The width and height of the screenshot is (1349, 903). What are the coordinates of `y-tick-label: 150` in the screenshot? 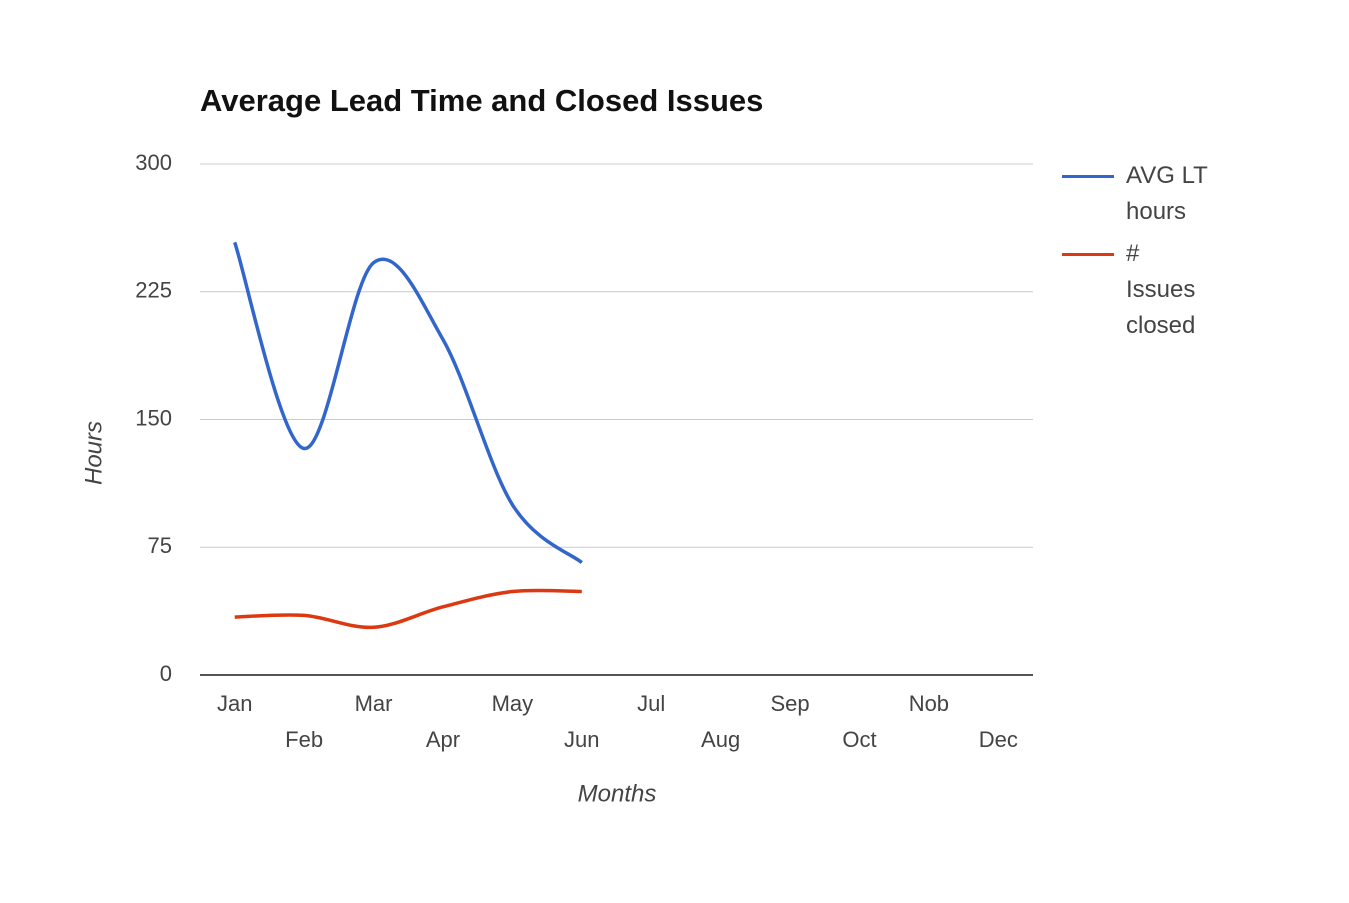 It's located at (153, 417).